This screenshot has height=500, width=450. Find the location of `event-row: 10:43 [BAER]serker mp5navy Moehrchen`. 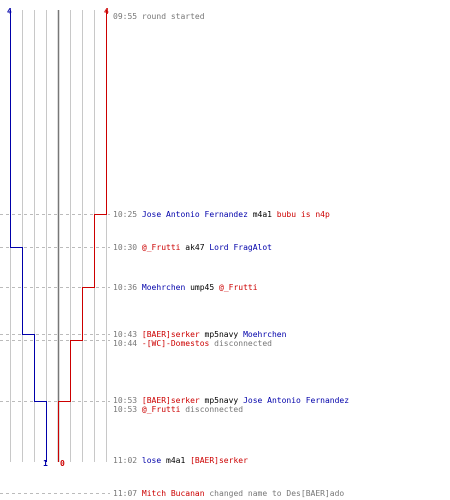

event-row: 10:43 [BAER]serker mp5navy Moehrchen is located at coordinates (199, 334).